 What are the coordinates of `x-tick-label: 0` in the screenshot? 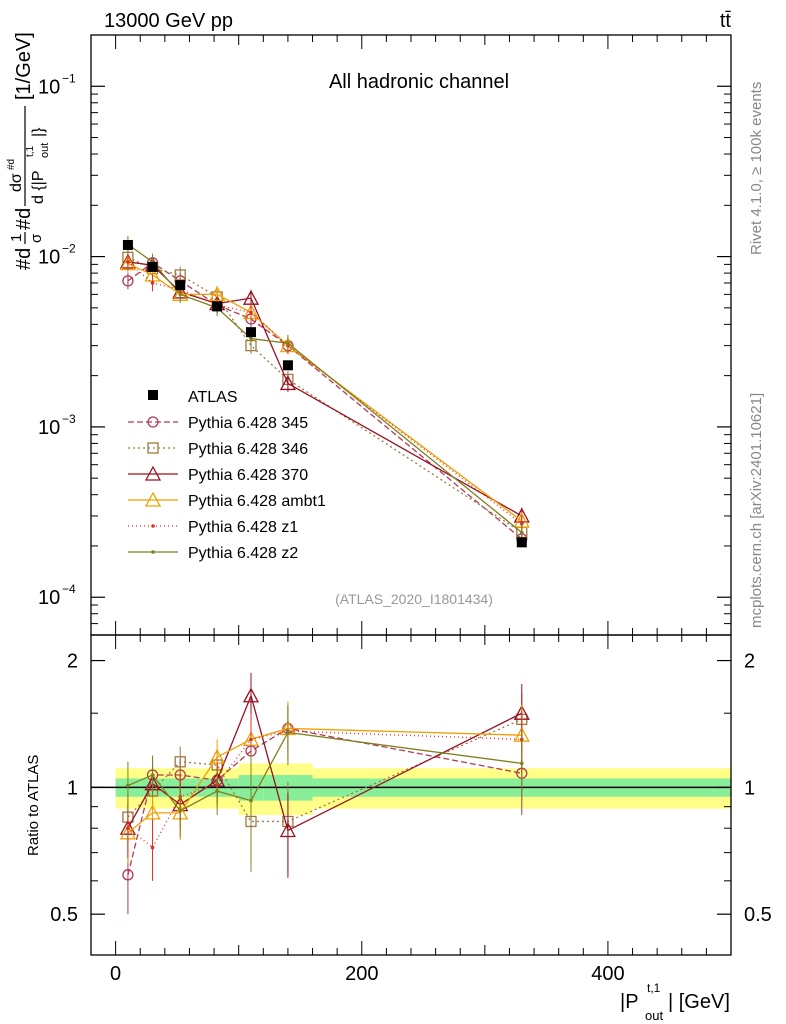 It's located at (115, 974).